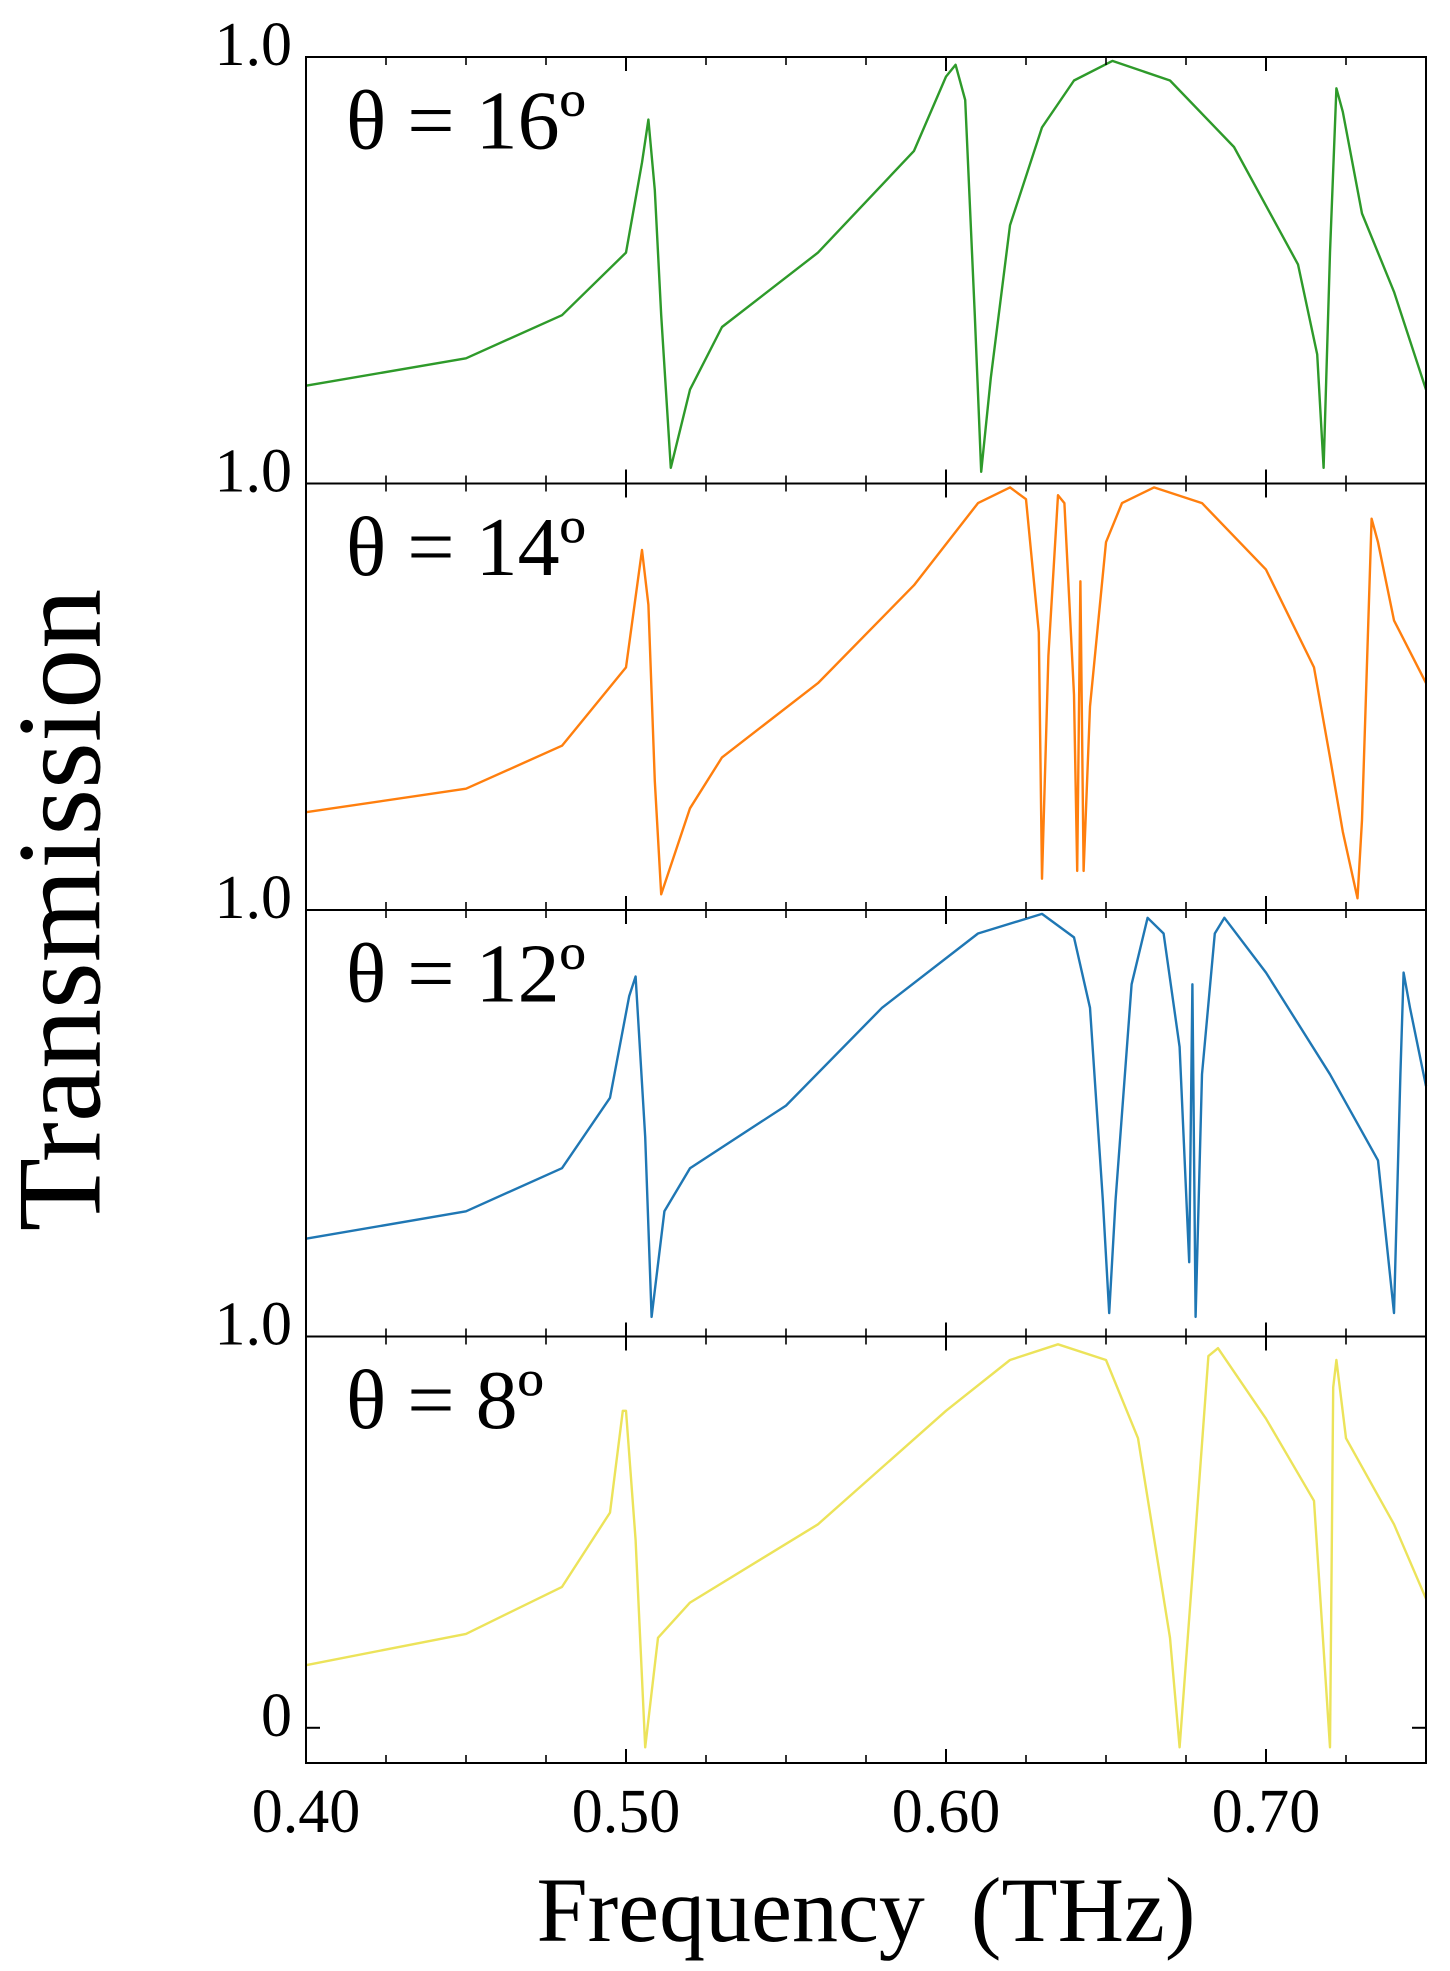 This screenshot has height=1971, width=1450. I want to click on panel-annotation: θ = 16º, so click(466, 120).